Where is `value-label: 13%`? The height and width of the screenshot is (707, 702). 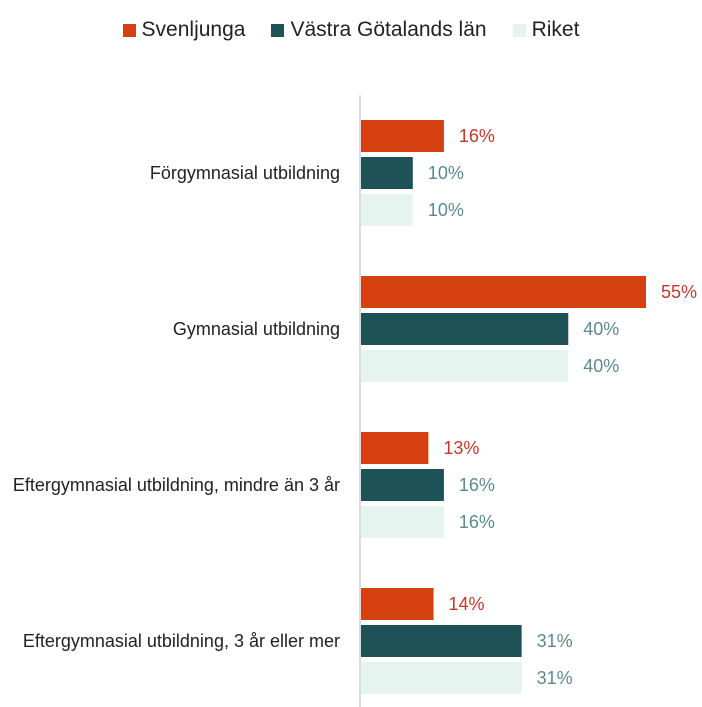 value-label: 13% is located at coordinates (461, 448).